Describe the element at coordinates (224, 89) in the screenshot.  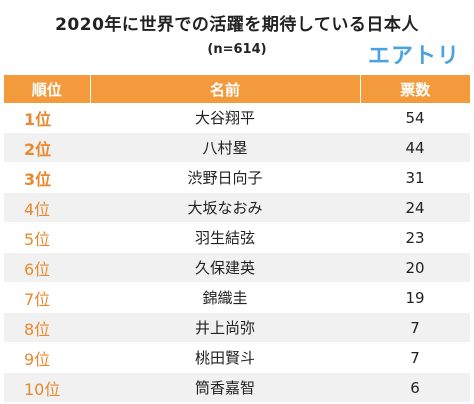
I see `column-header-name: 名前` at that location.